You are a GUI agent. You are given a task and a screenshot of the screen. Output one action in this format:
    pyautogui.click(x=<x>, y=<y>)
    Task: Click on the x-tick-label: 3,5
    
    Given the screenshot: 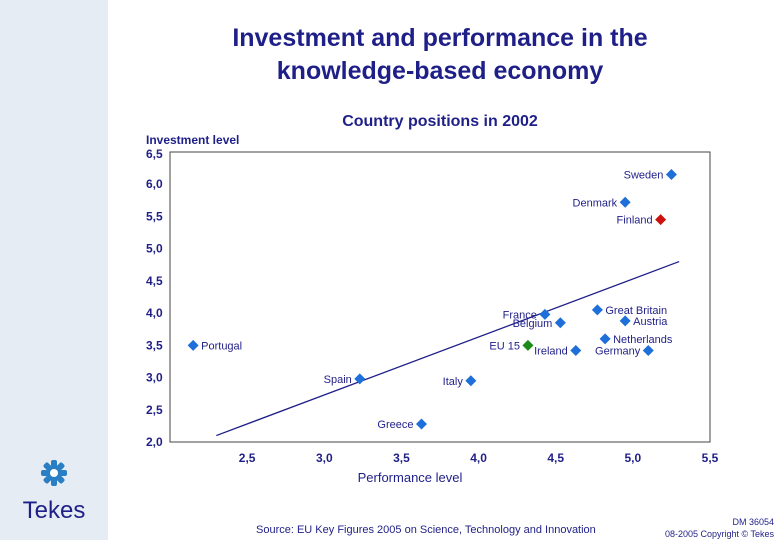 What is the action you would take?
    pyautogui.click(x=401, y=458)
    